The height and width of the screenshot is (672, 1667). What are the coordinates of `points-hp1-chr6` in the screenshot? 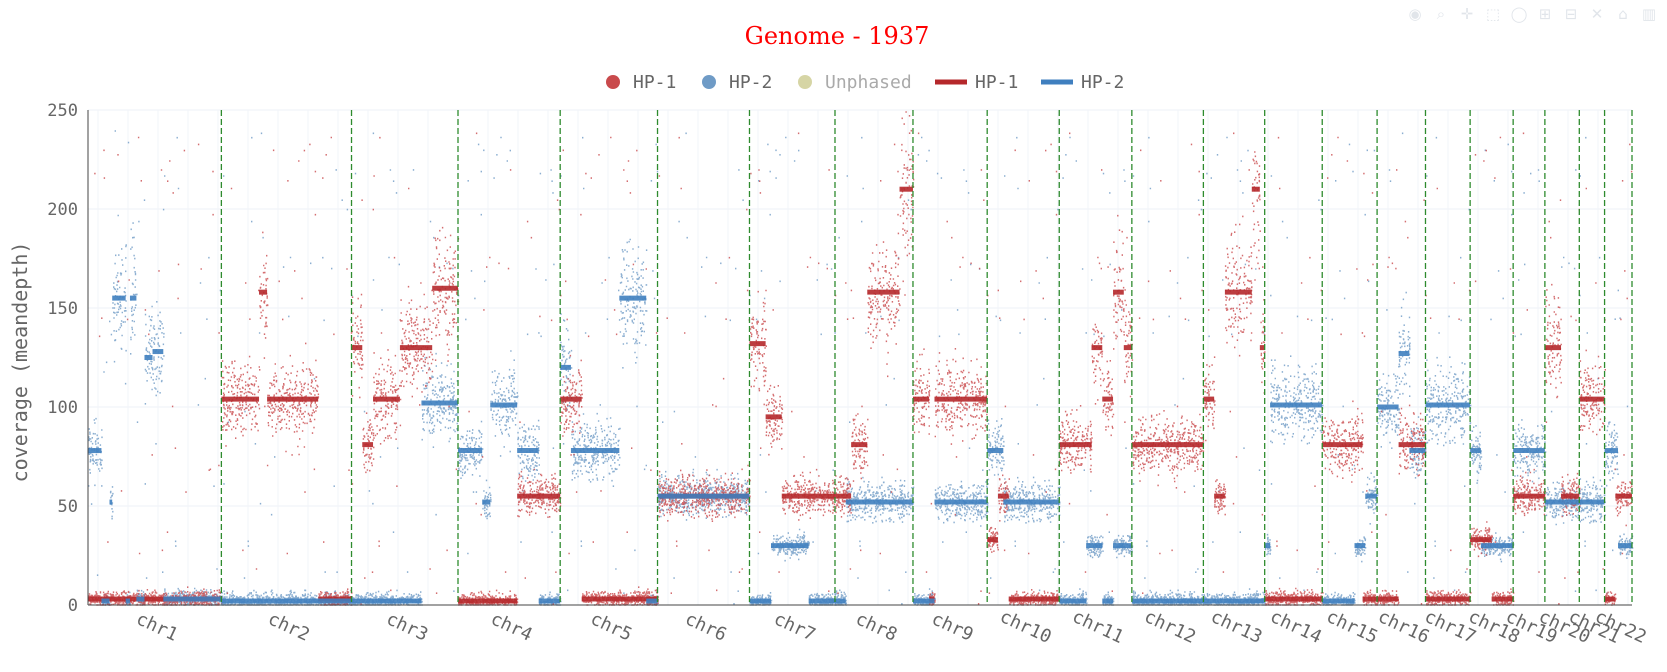 It's located at (704, 365).